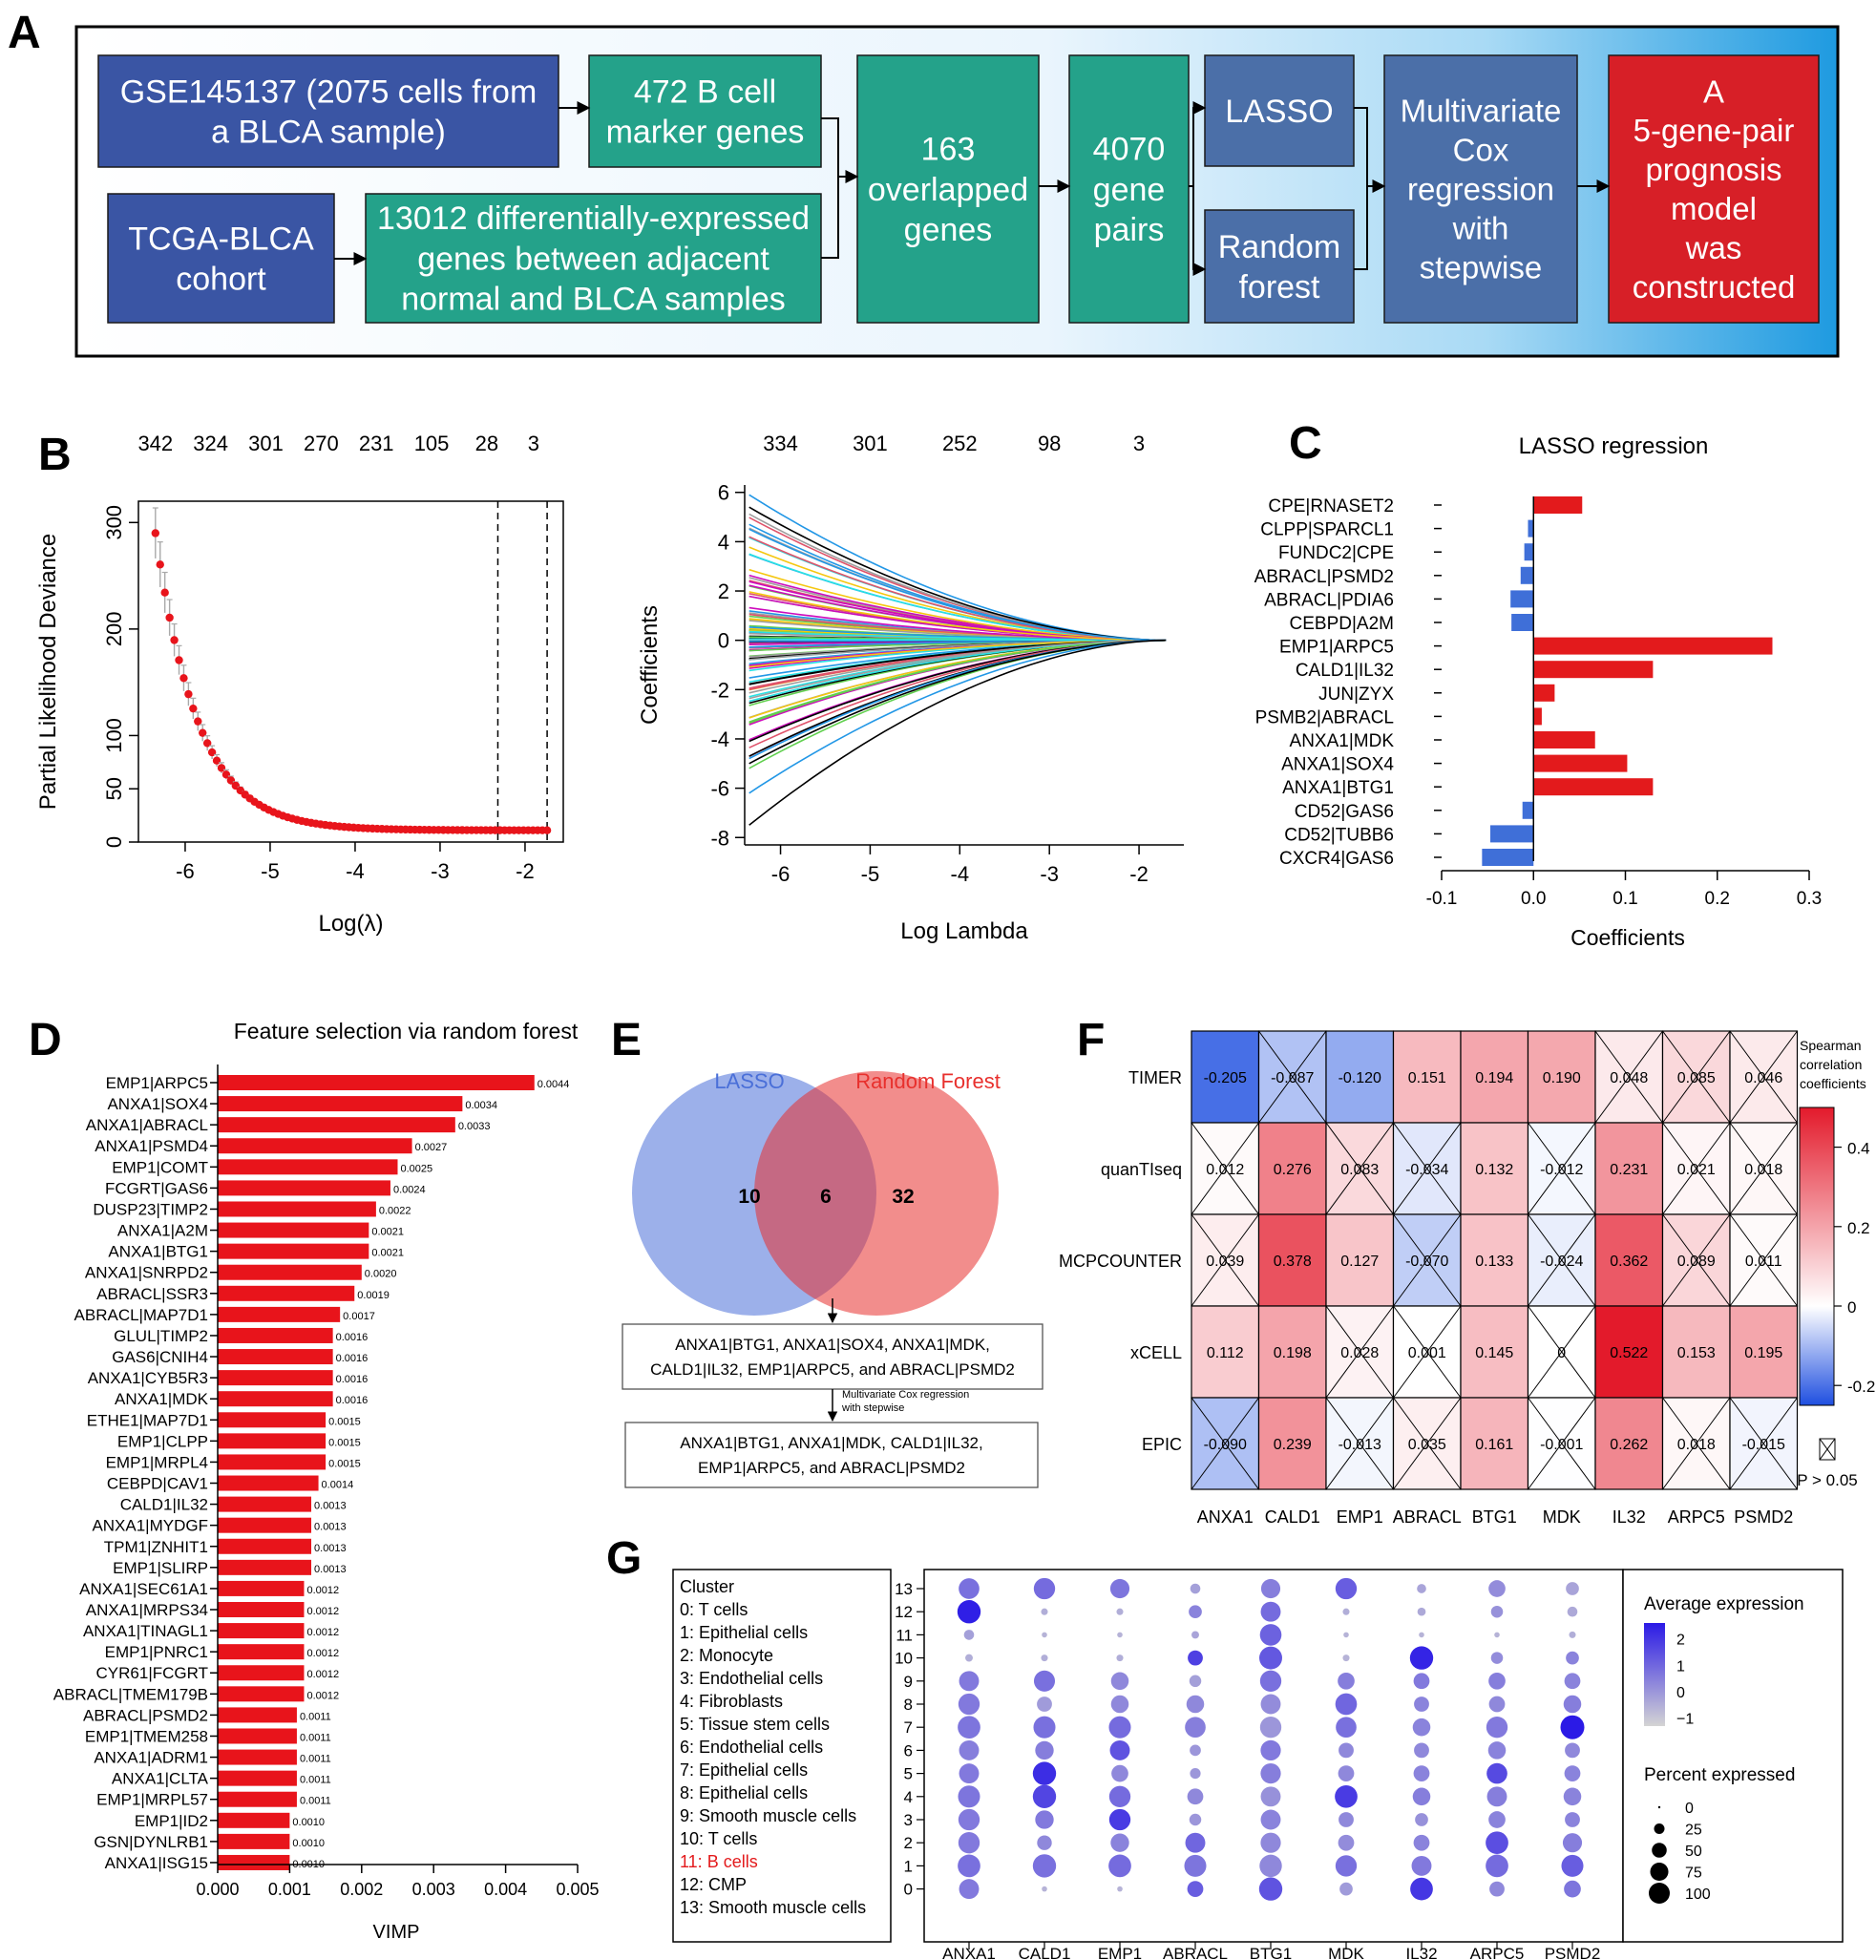  Describe the element at coordinates (755, 1724) in the screenshot. I see `g-cluster-legend-item: 5: Tissue stem cells` at that location.